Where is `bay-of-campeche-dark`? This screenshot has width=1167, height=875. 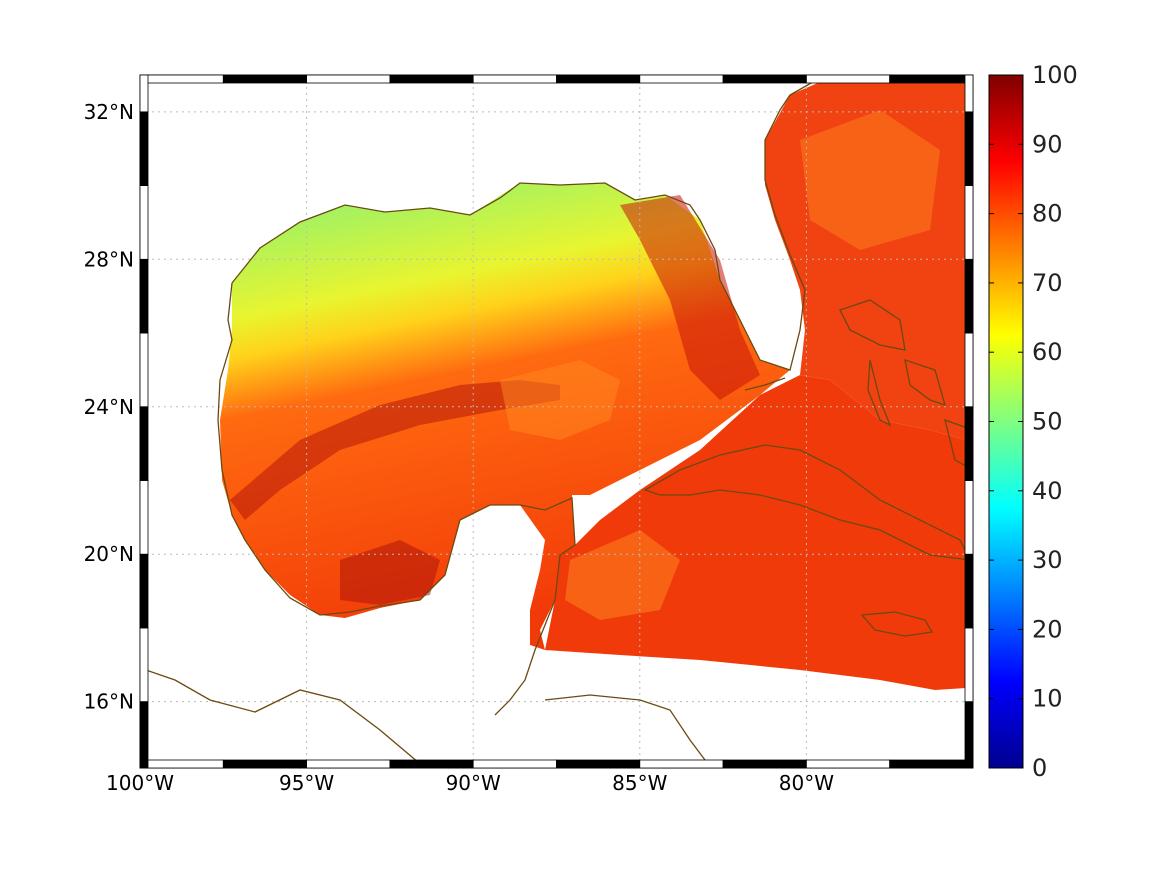 bay-of-campeche-dark is located at coordinates (390, 572).